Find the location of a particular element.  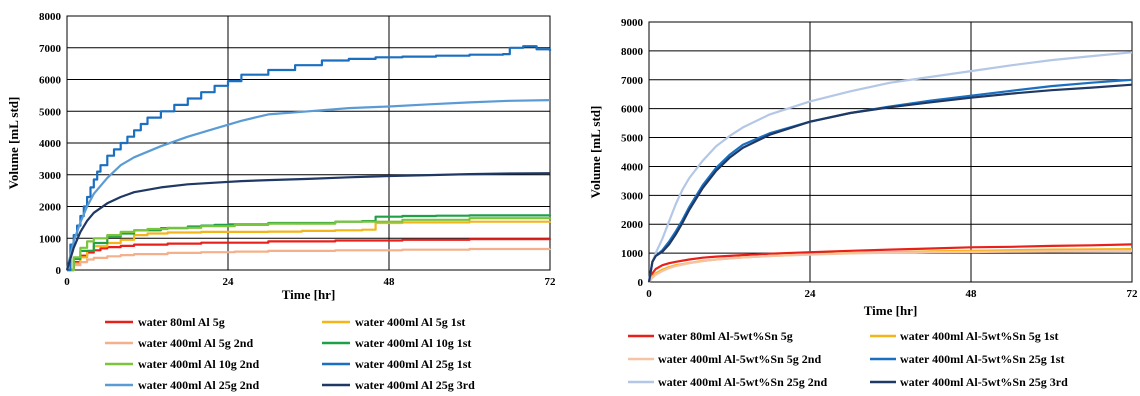

legend-label: water 400ml Al 10g 2nd is located at coordinates (198, 364).